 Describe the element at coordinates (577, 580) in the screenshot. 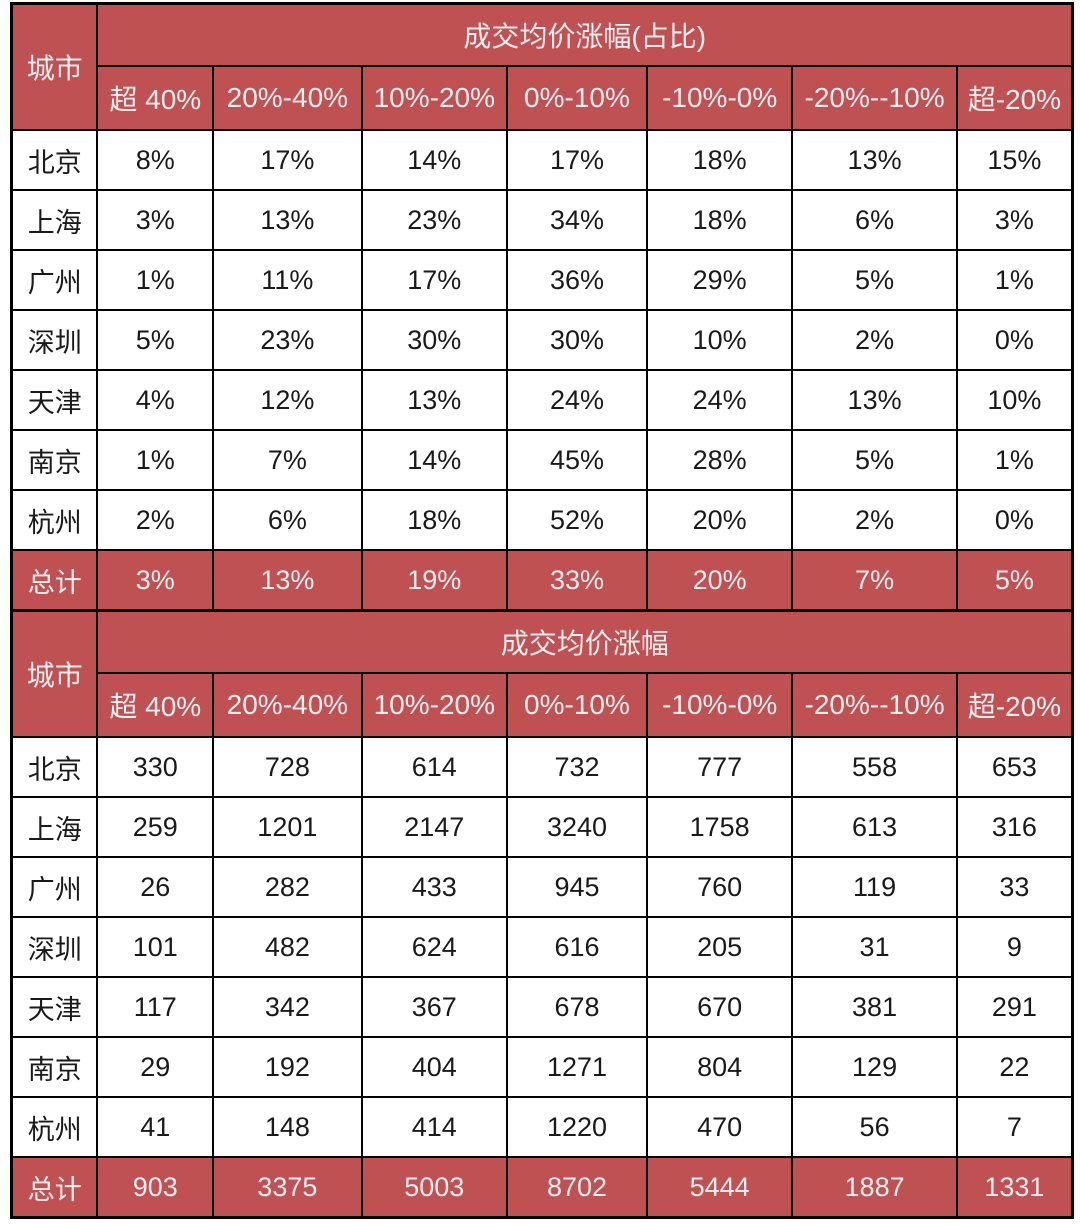

I see `data-cell: 33%` at that location.